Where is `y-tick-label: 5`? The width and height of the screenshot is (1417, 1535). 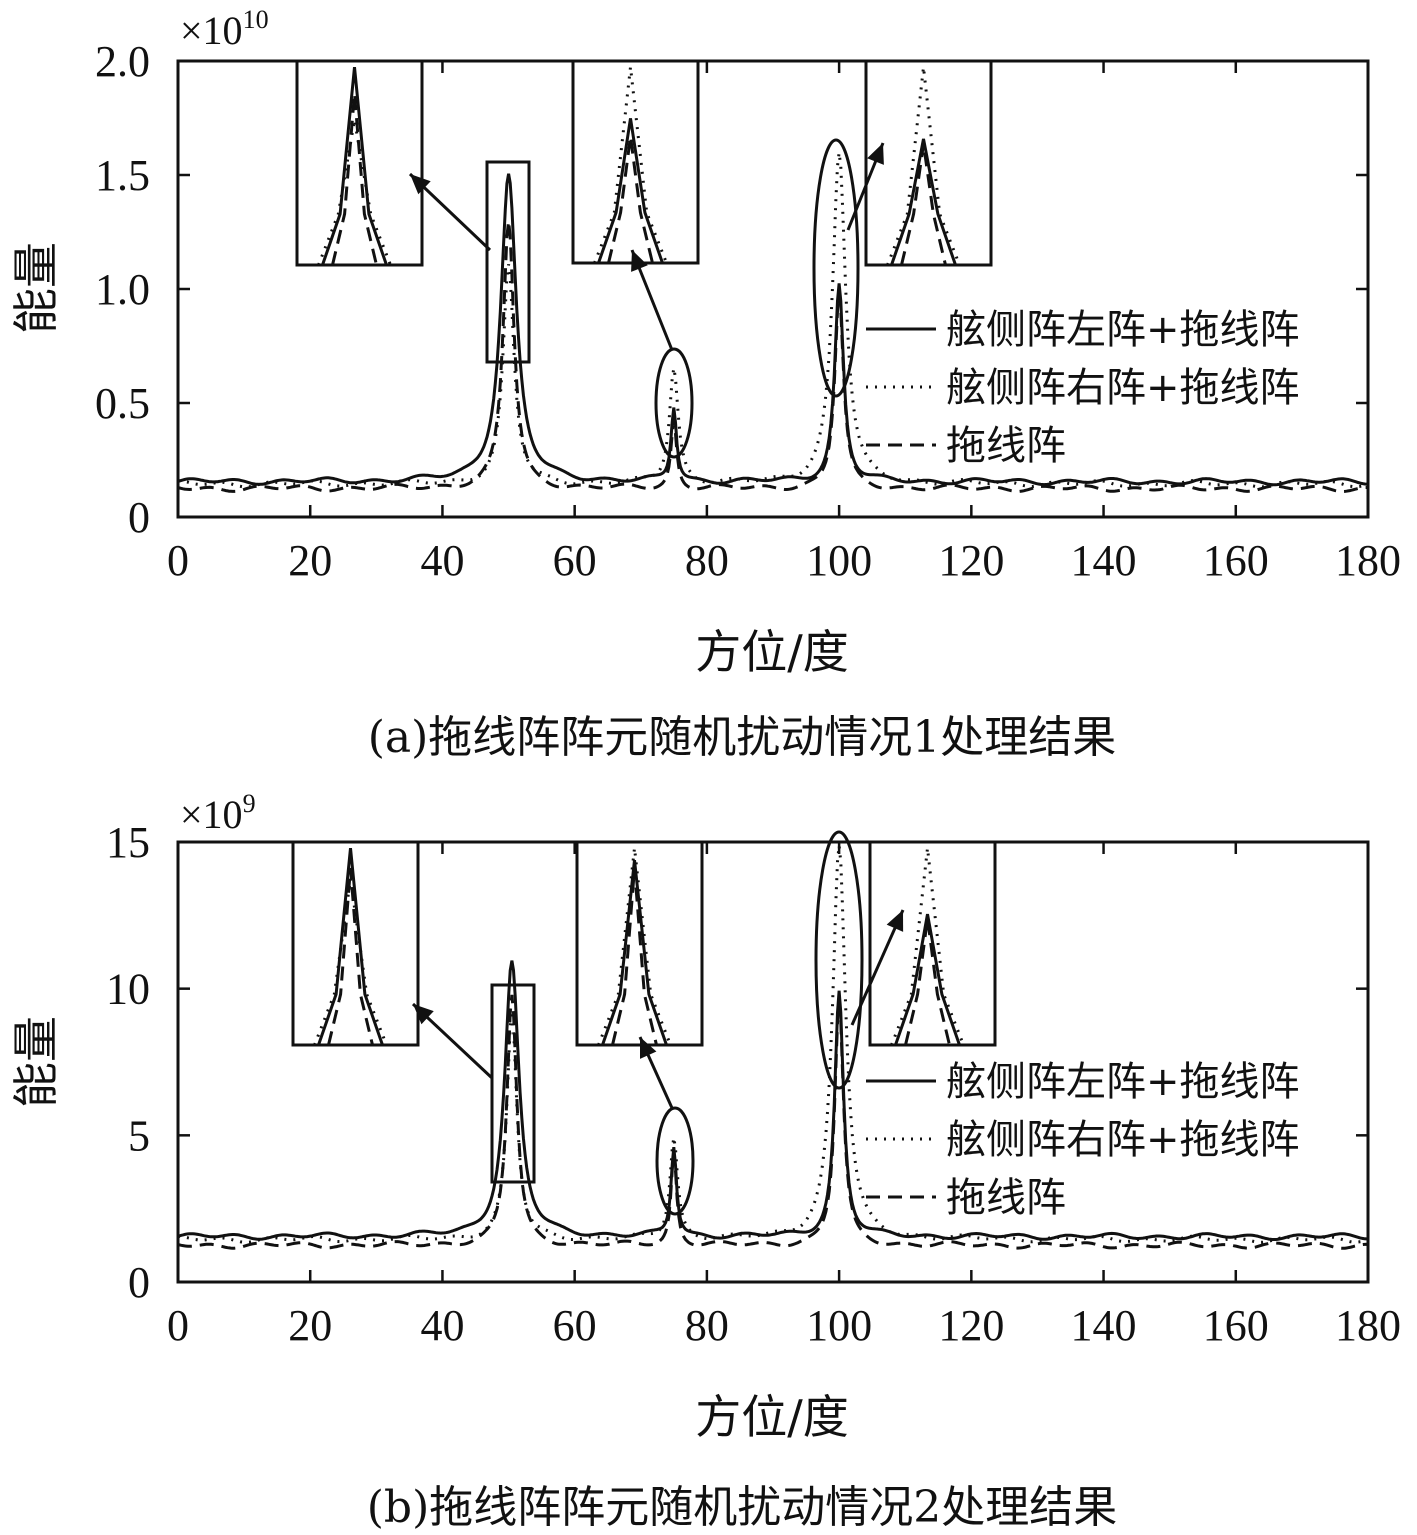 y-tick-label: 5 is located at coordinates (139, 1135).